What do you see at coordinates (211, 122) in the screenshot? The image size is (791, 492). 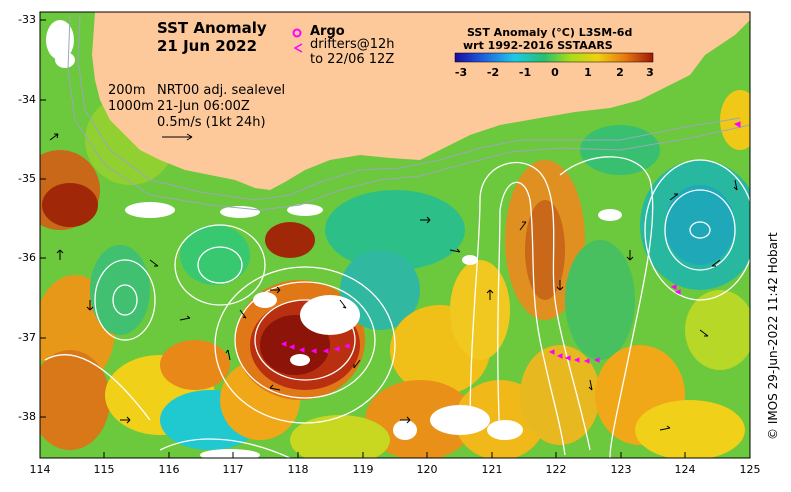 I see `scale-label: 0.5m/s (1kt 24h)` at bounding box center [211, 122].